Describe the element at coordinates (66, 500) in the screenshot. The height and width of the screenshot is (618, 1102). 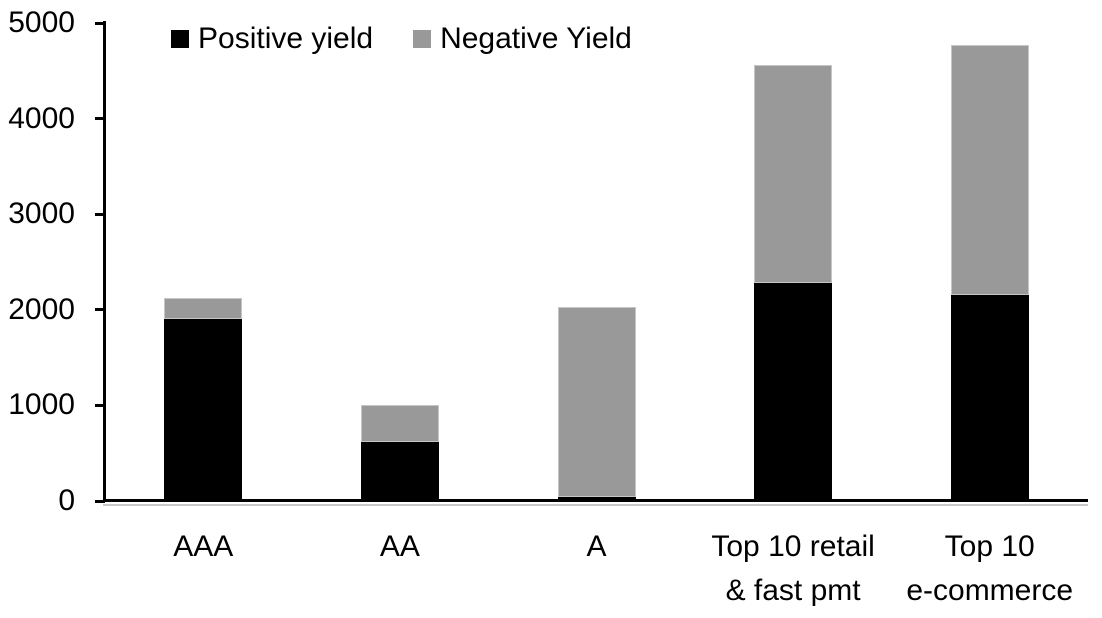
I see `y-axis-tick-label: 0` at that location.